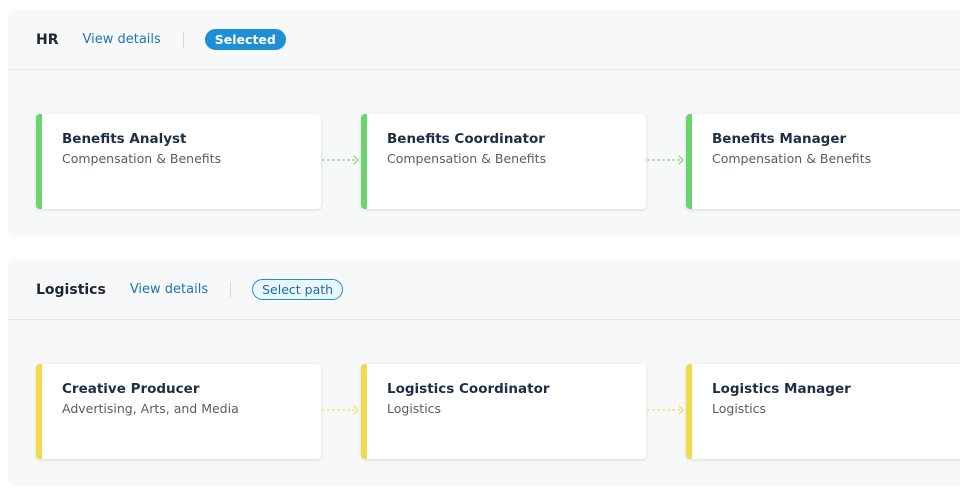 The image size is (960, 495). What do you see at coordinates (71, 289) in the screenshot?
I see `section-title: Logistics` at bounding box center [71, 289].